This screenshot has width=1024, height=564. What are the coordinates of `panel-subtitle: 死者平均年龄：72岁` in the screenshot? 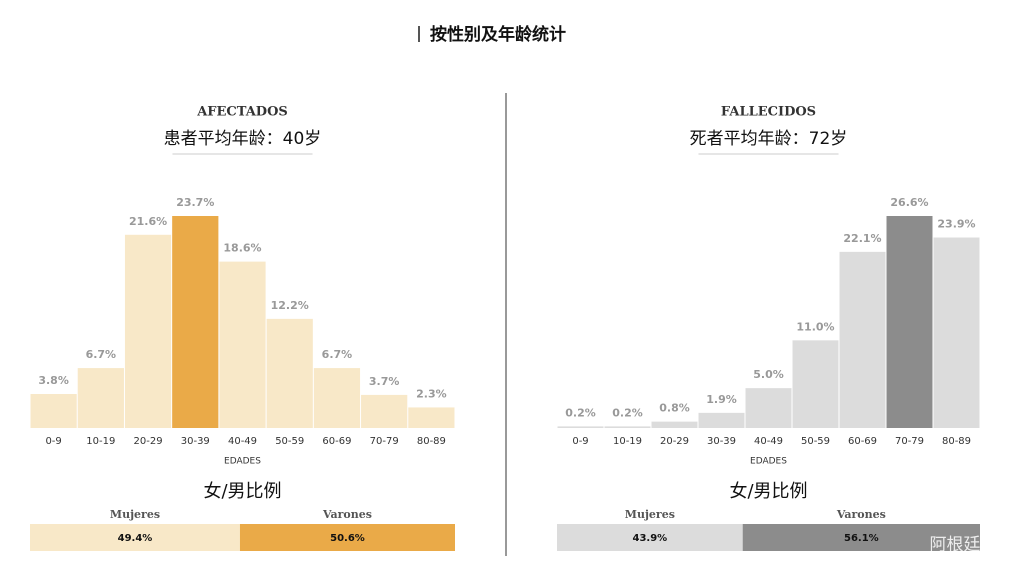 It's located at (769, 139).